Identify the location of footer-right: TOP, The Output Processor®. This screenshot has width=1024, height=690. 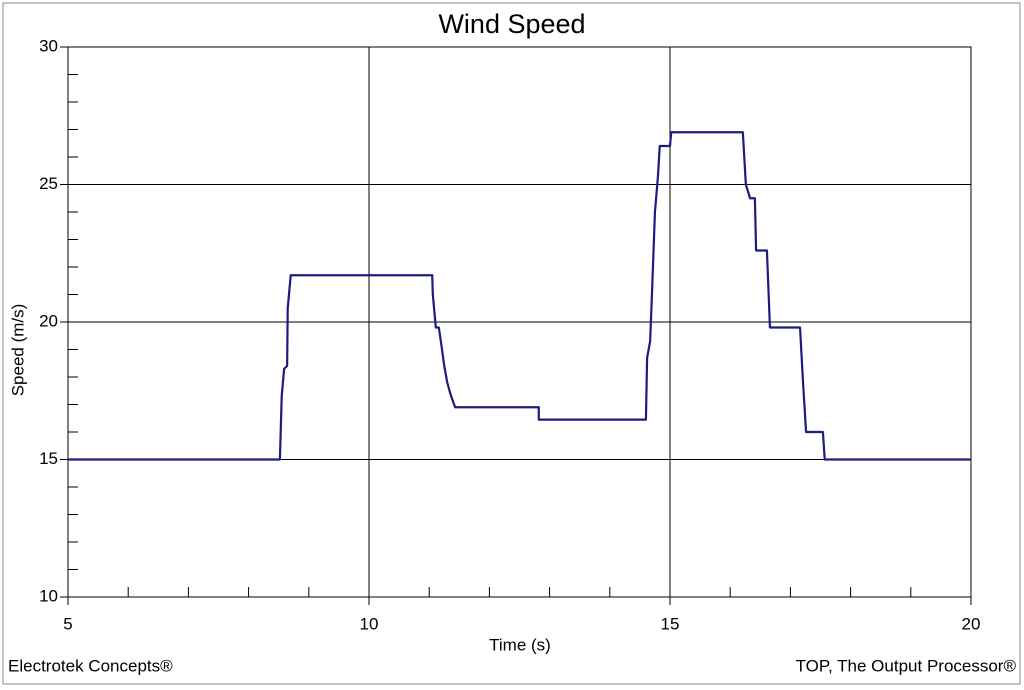
(906, 665).